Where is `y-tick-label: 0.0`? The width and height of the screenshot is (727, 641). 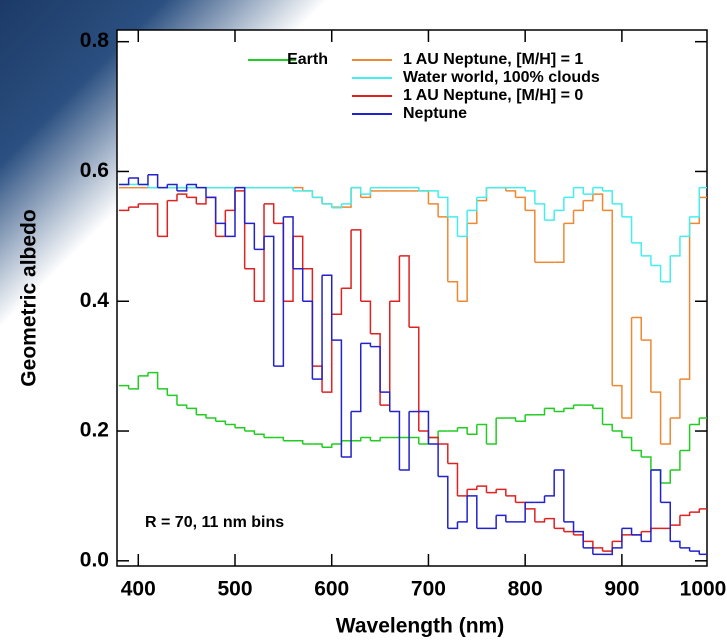
y-tick-label: 0.0 is located at coordinates (94, 559).